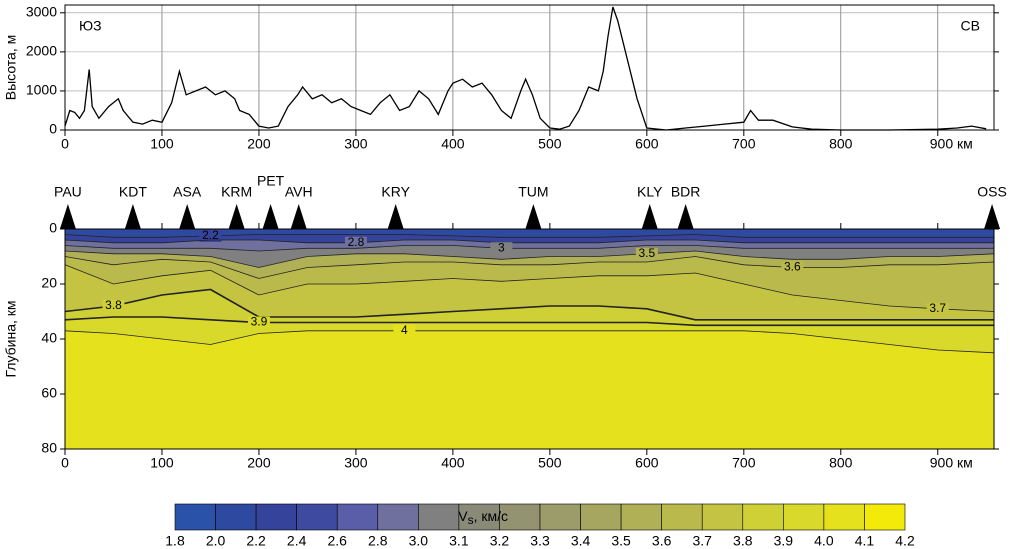 The height and width of the screenshot is (549, 1010). I want to click on colorbar-tick-label: 3.2, so click(500, 541).